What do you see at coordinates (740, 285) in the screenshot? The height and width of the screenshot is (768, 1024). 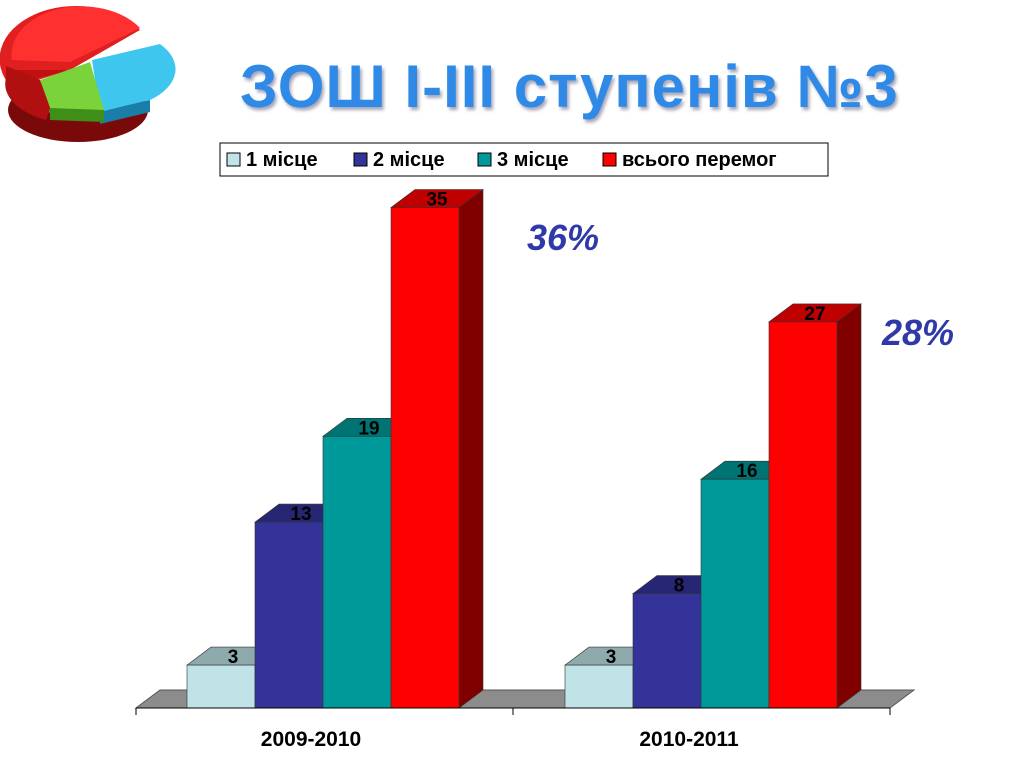 I see `percent-annotations: 36% 28%` at bounding box center [740, 285].